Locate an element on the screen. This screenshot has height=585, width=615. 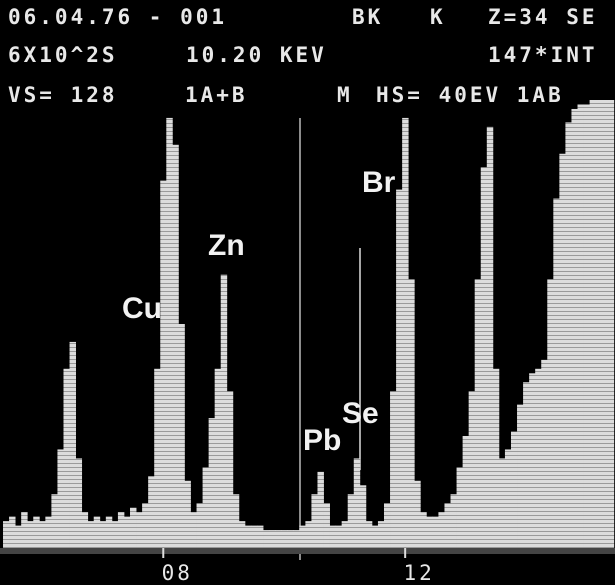
x-tick-label: 08 is located at coordinates (177, 573).